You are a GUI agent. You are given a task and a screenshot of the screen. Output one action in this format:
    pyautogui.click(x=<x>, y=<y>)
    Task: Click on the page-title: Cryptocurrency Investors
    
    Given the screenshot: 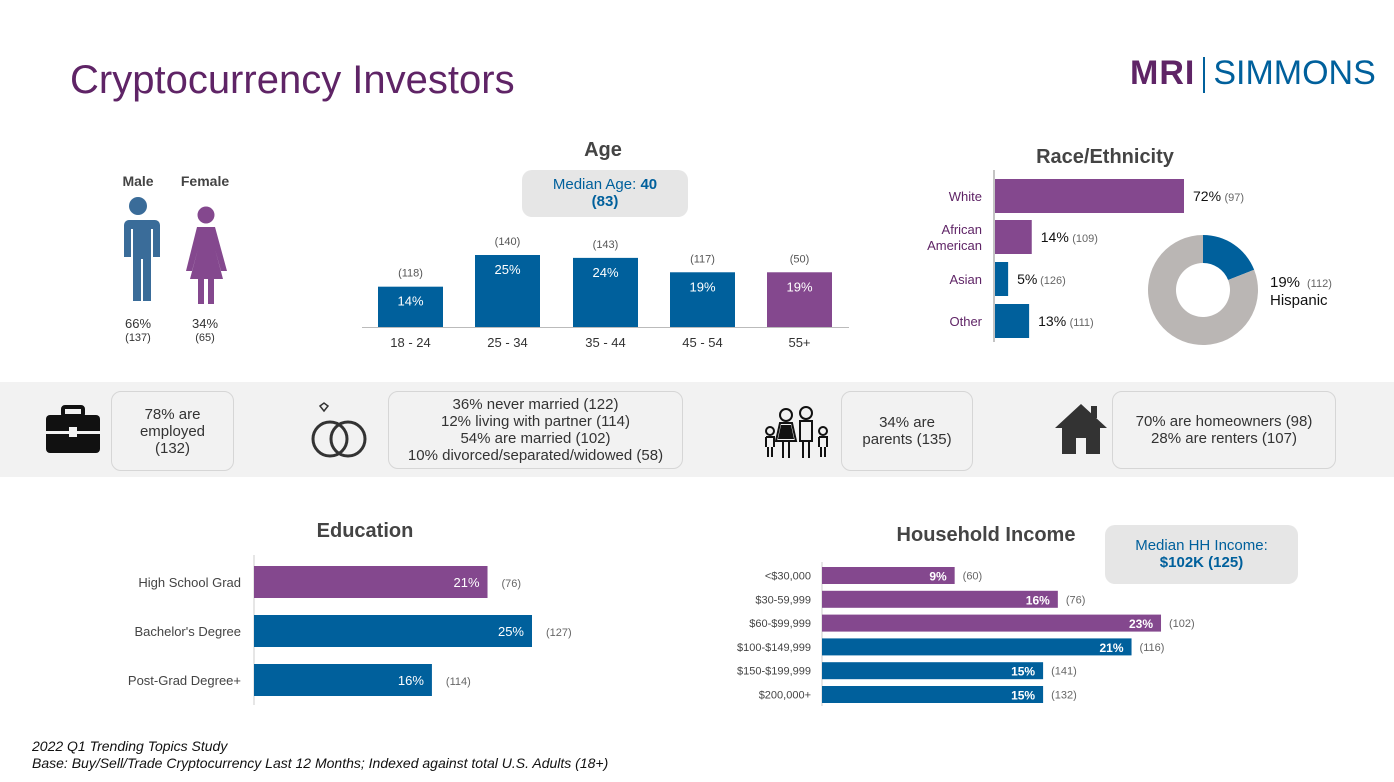 What is the action you would take?
    pyautogui.click(x=292, y=80)
    